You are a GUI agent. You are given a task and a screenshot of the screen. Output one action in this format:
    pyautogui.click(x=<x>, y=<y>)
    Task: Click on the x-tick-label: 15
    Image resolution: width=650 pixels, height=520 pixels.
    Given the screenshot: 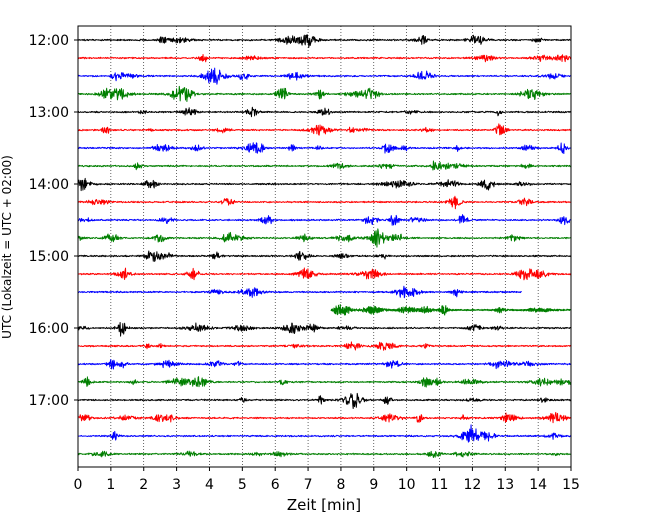 What is the action you would take?
    pyautogui.click(x=571, y=485)
    